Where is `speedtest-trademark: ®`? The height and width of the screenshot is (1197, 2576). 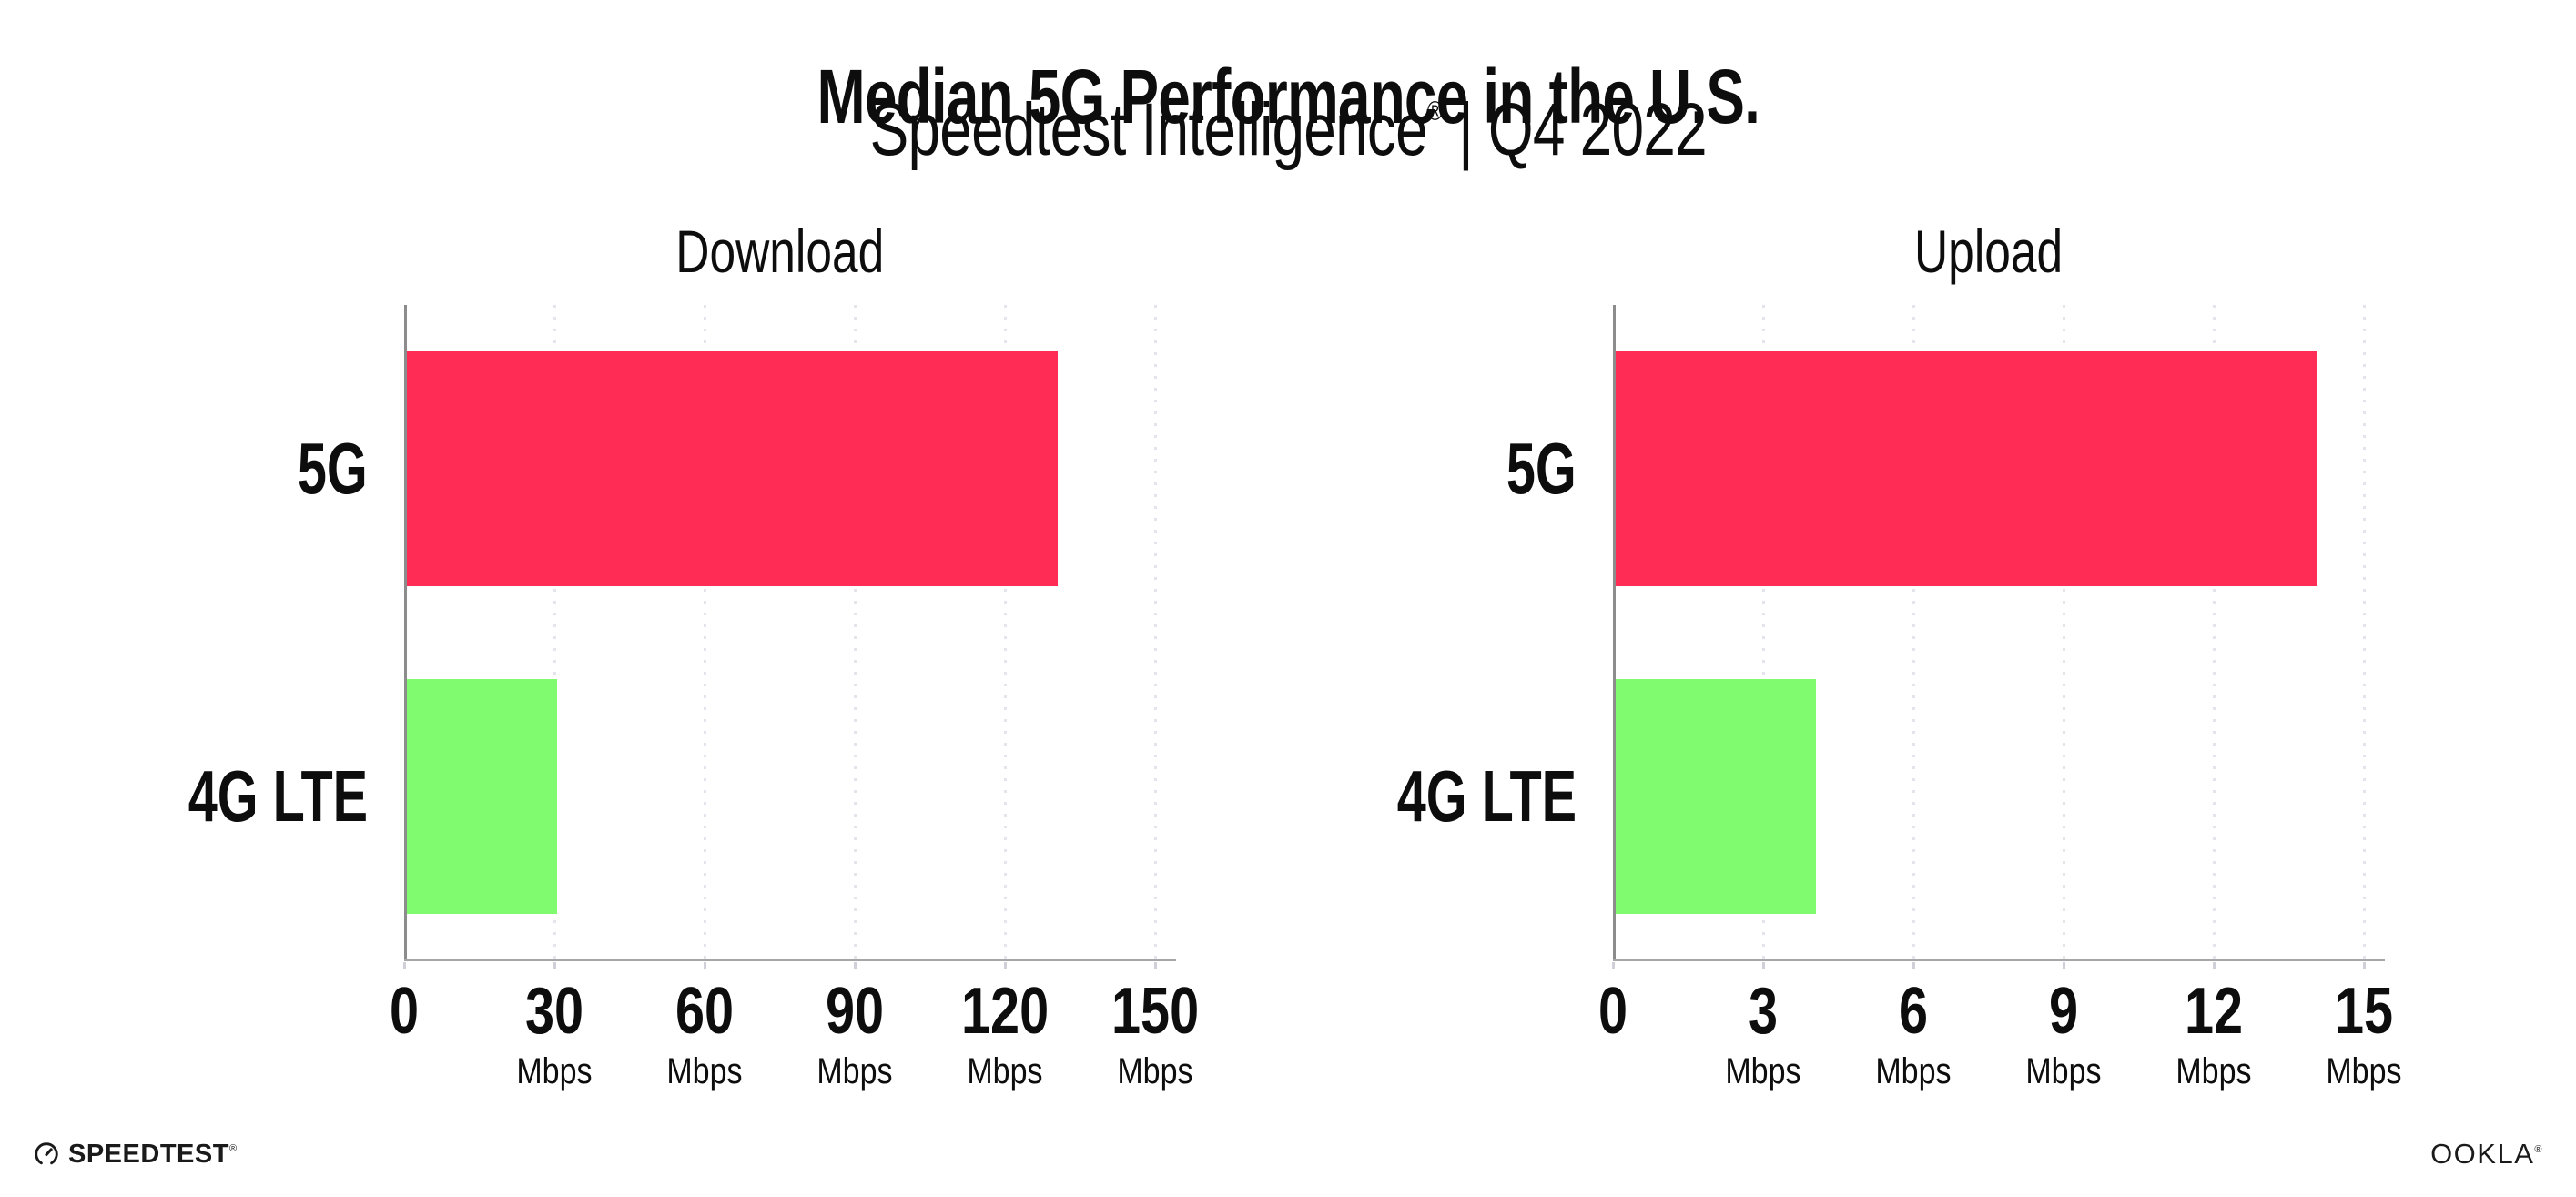
speedtest-trademark: ® is located at coordinates (233, 1148).